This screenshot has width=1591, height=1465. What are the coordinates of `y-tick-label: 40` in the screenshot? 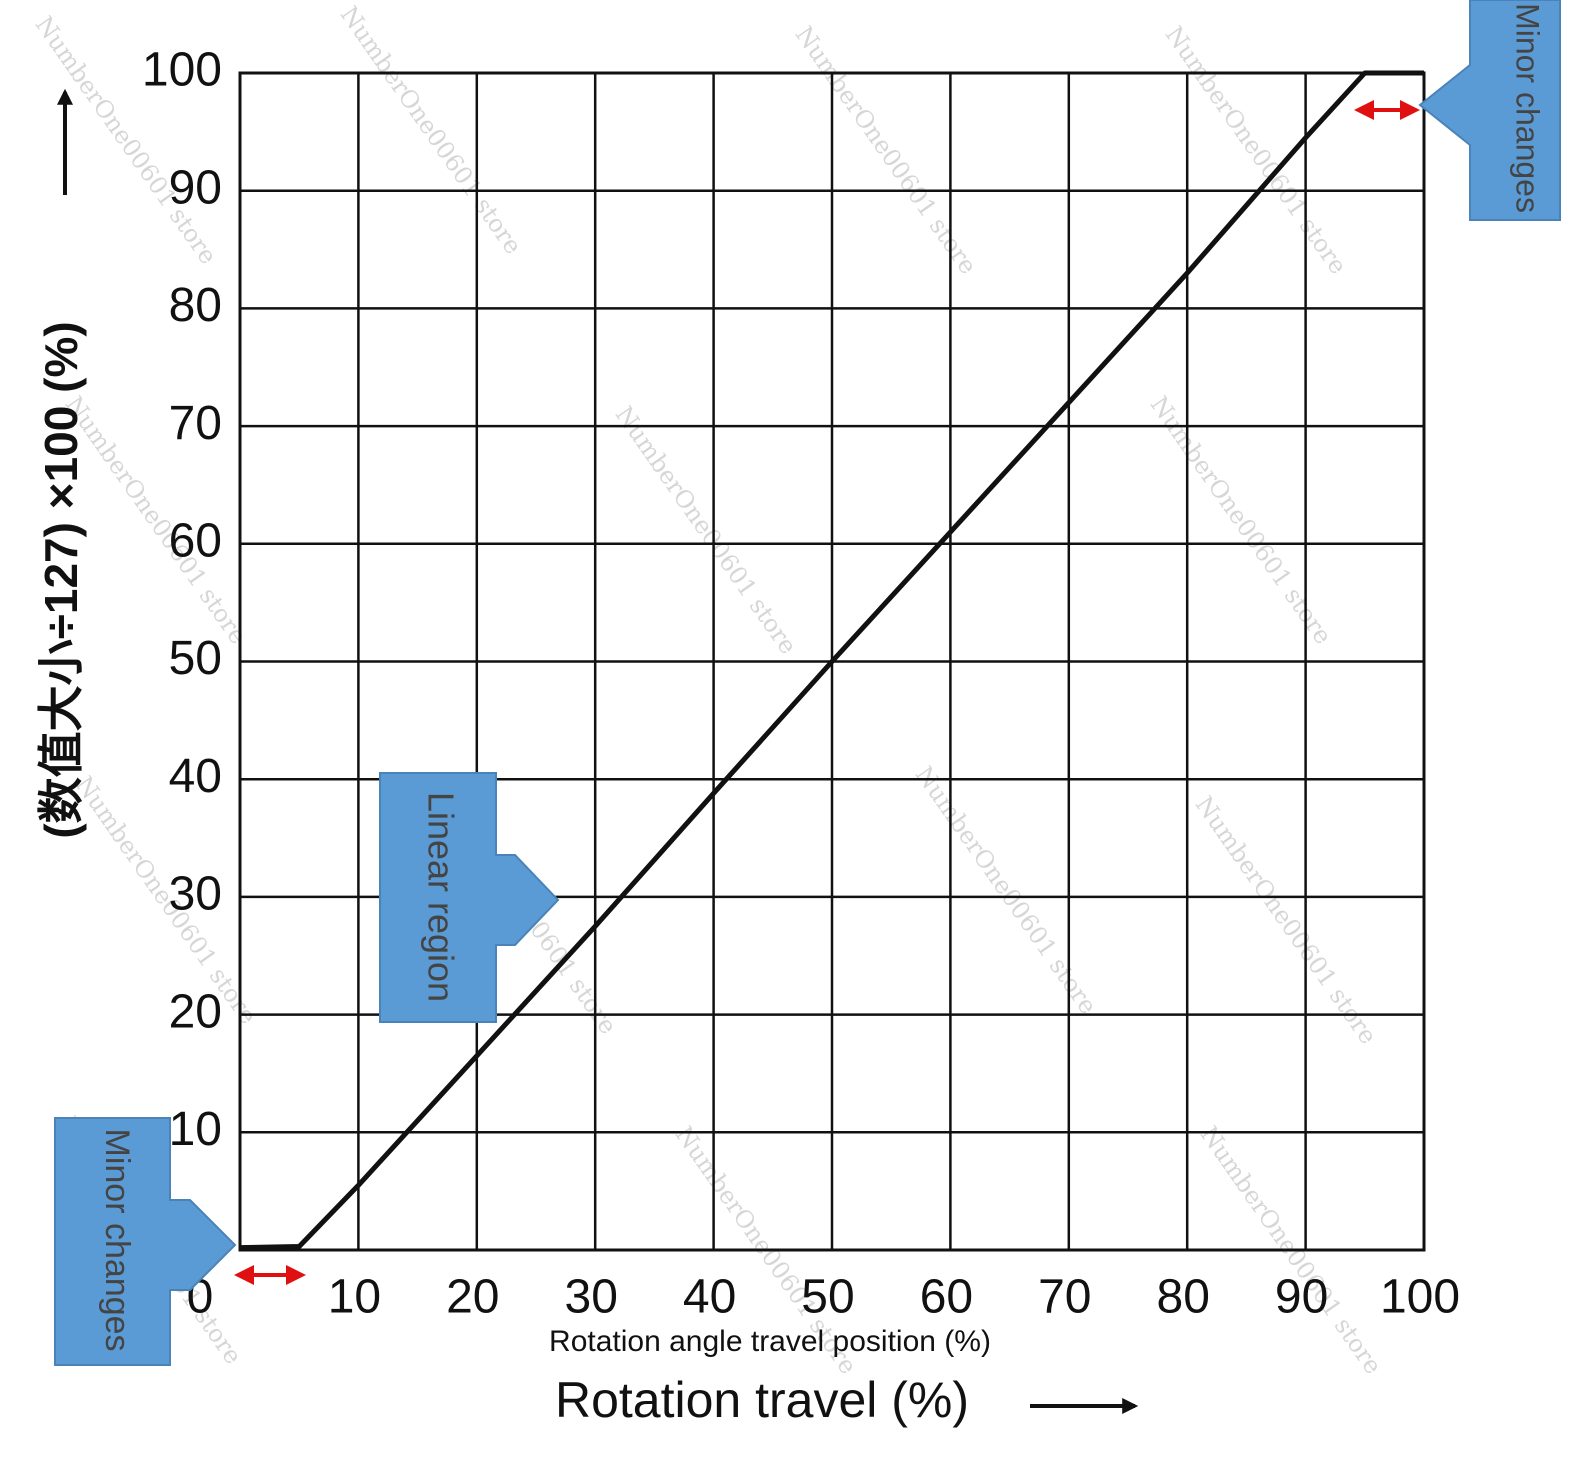 It's located at (195, 776).